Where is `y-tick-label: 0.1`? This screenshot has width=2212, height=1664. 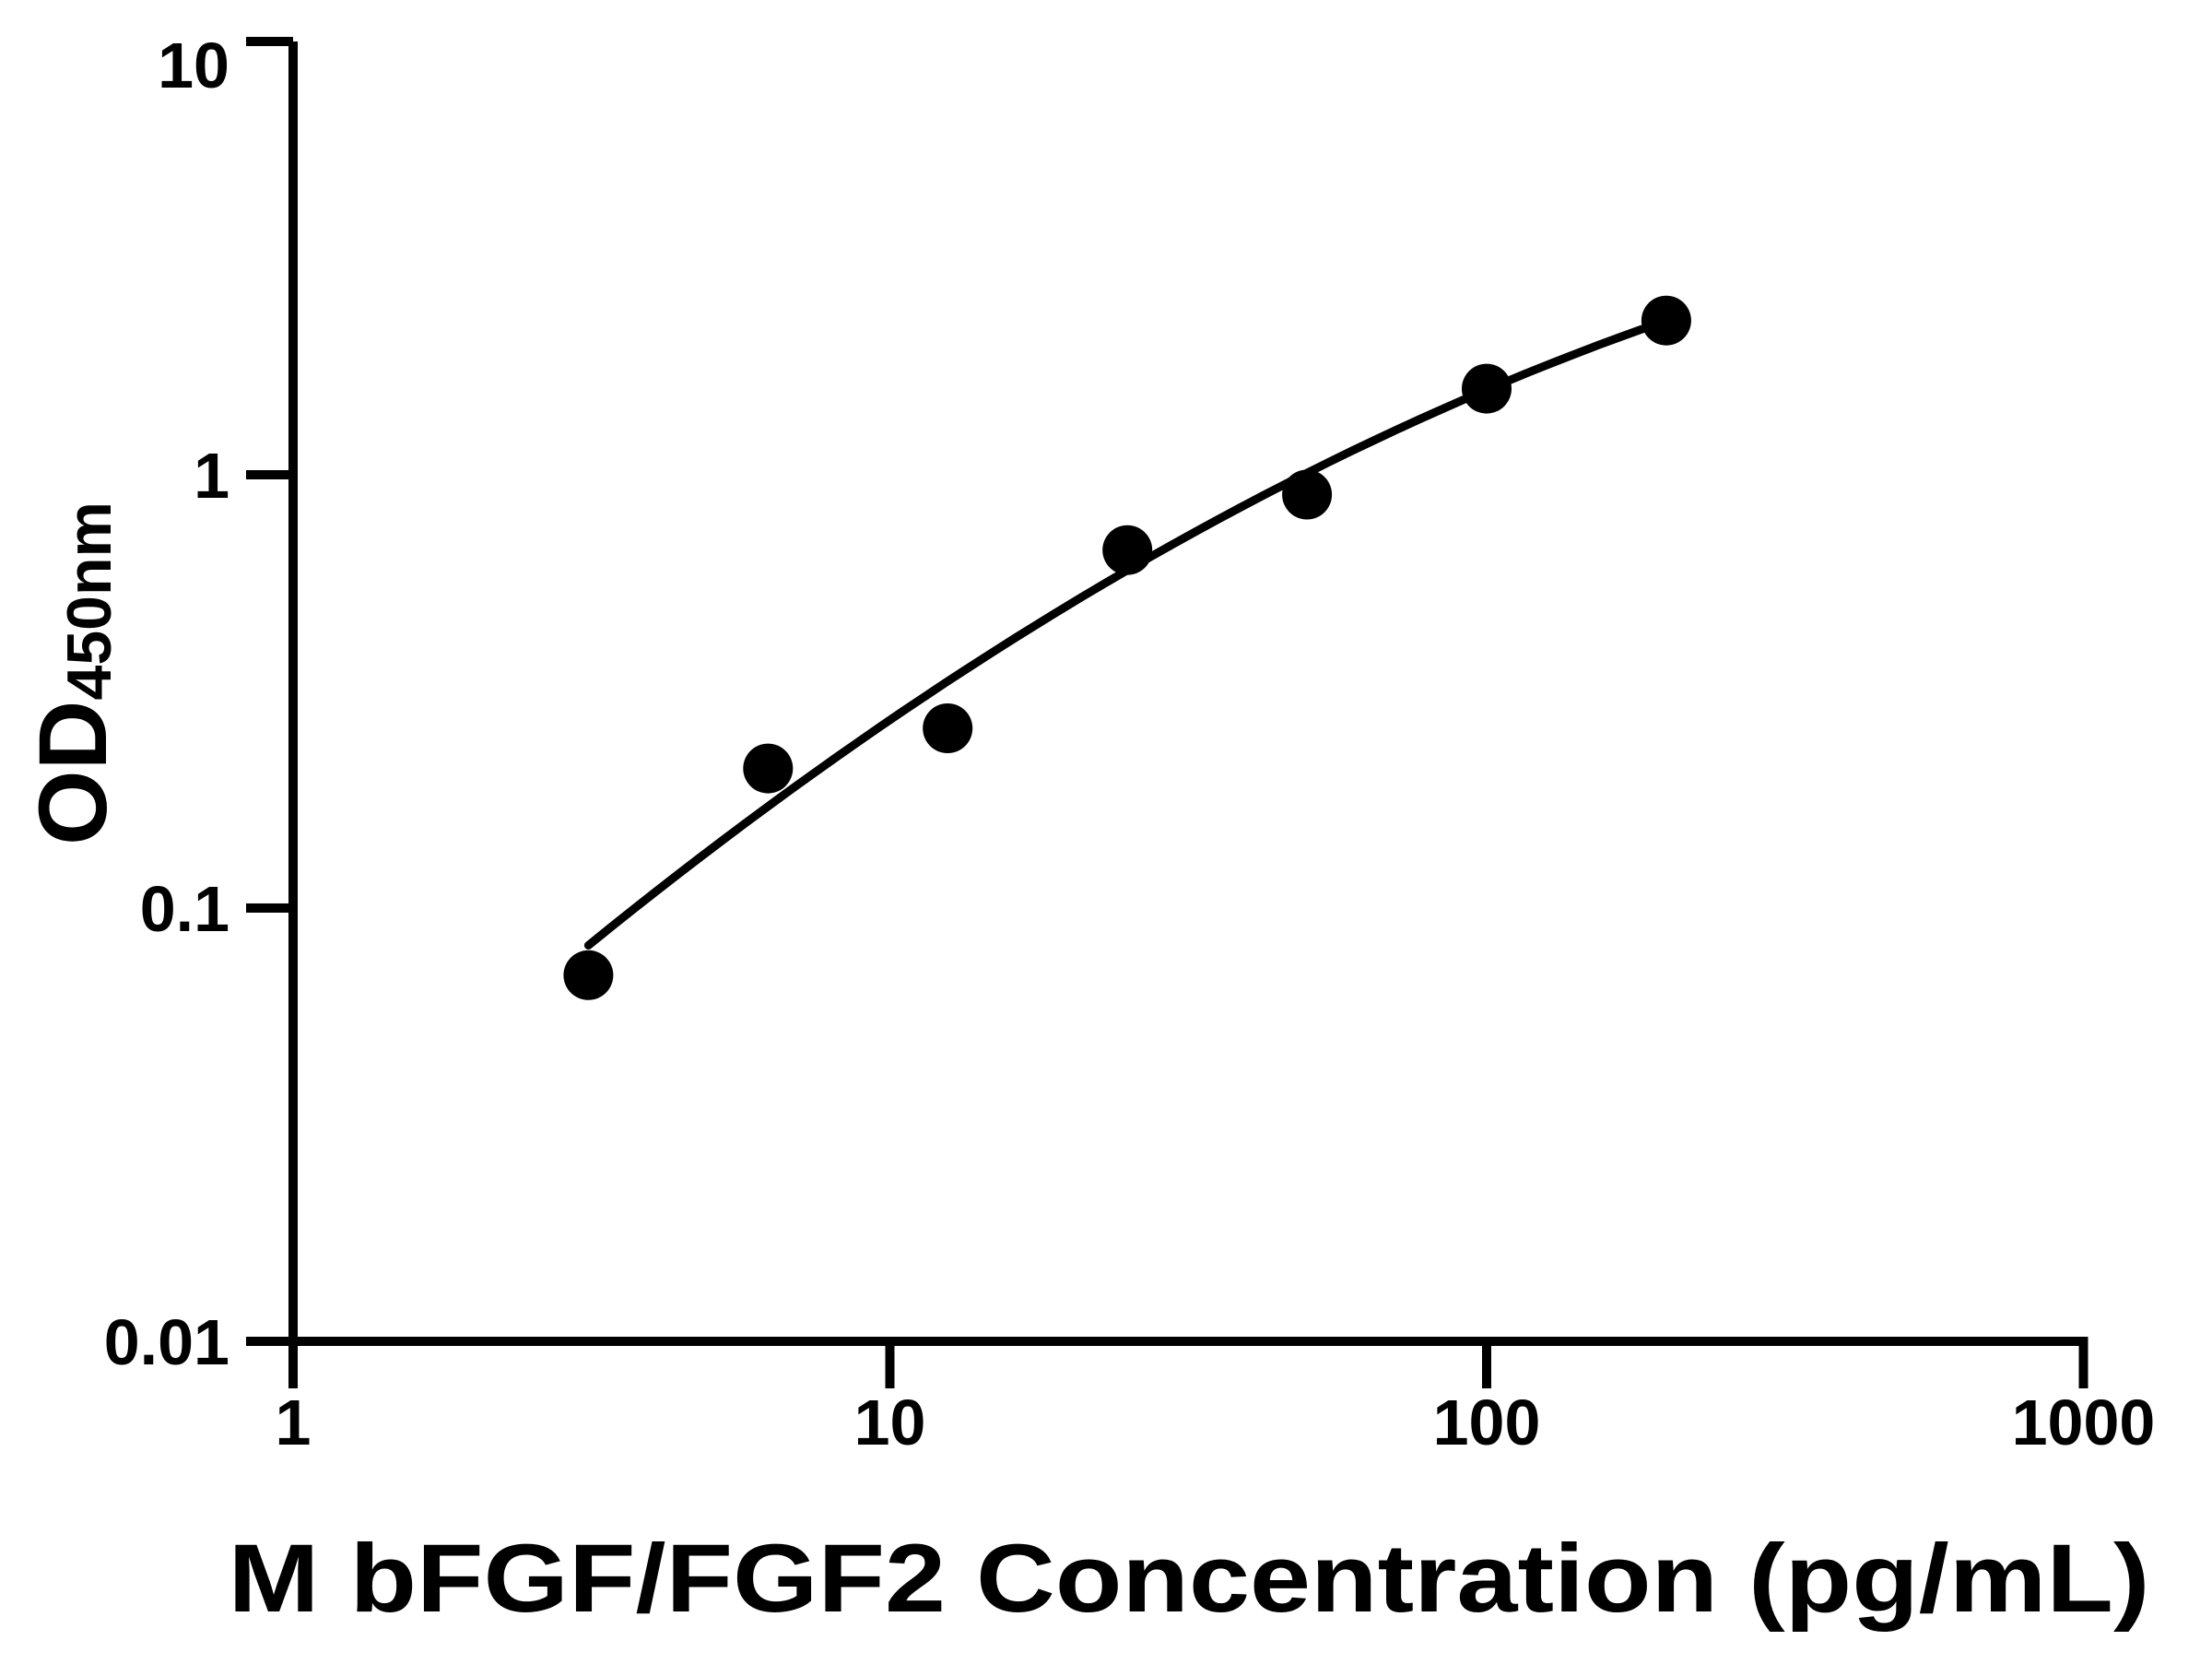 y-tick-label: 0.1 is located at coordinates (184, 909).